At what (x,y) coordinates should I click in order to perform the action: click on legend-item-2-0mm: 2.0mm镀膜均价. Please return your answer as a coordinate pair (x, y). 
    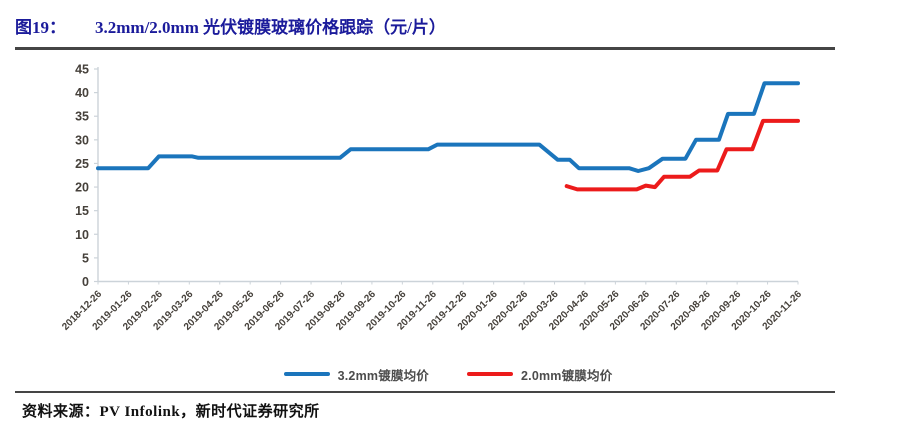
    Looking at the image, I should click on (539, 374).